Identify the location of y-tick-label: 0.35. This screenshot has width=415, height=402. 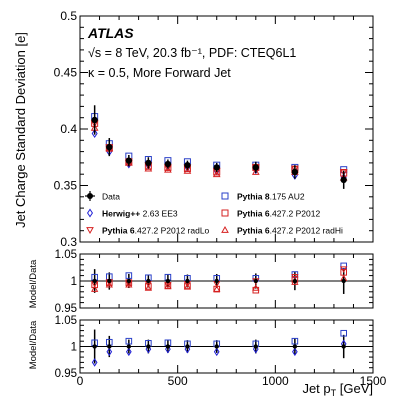
(66, 186).